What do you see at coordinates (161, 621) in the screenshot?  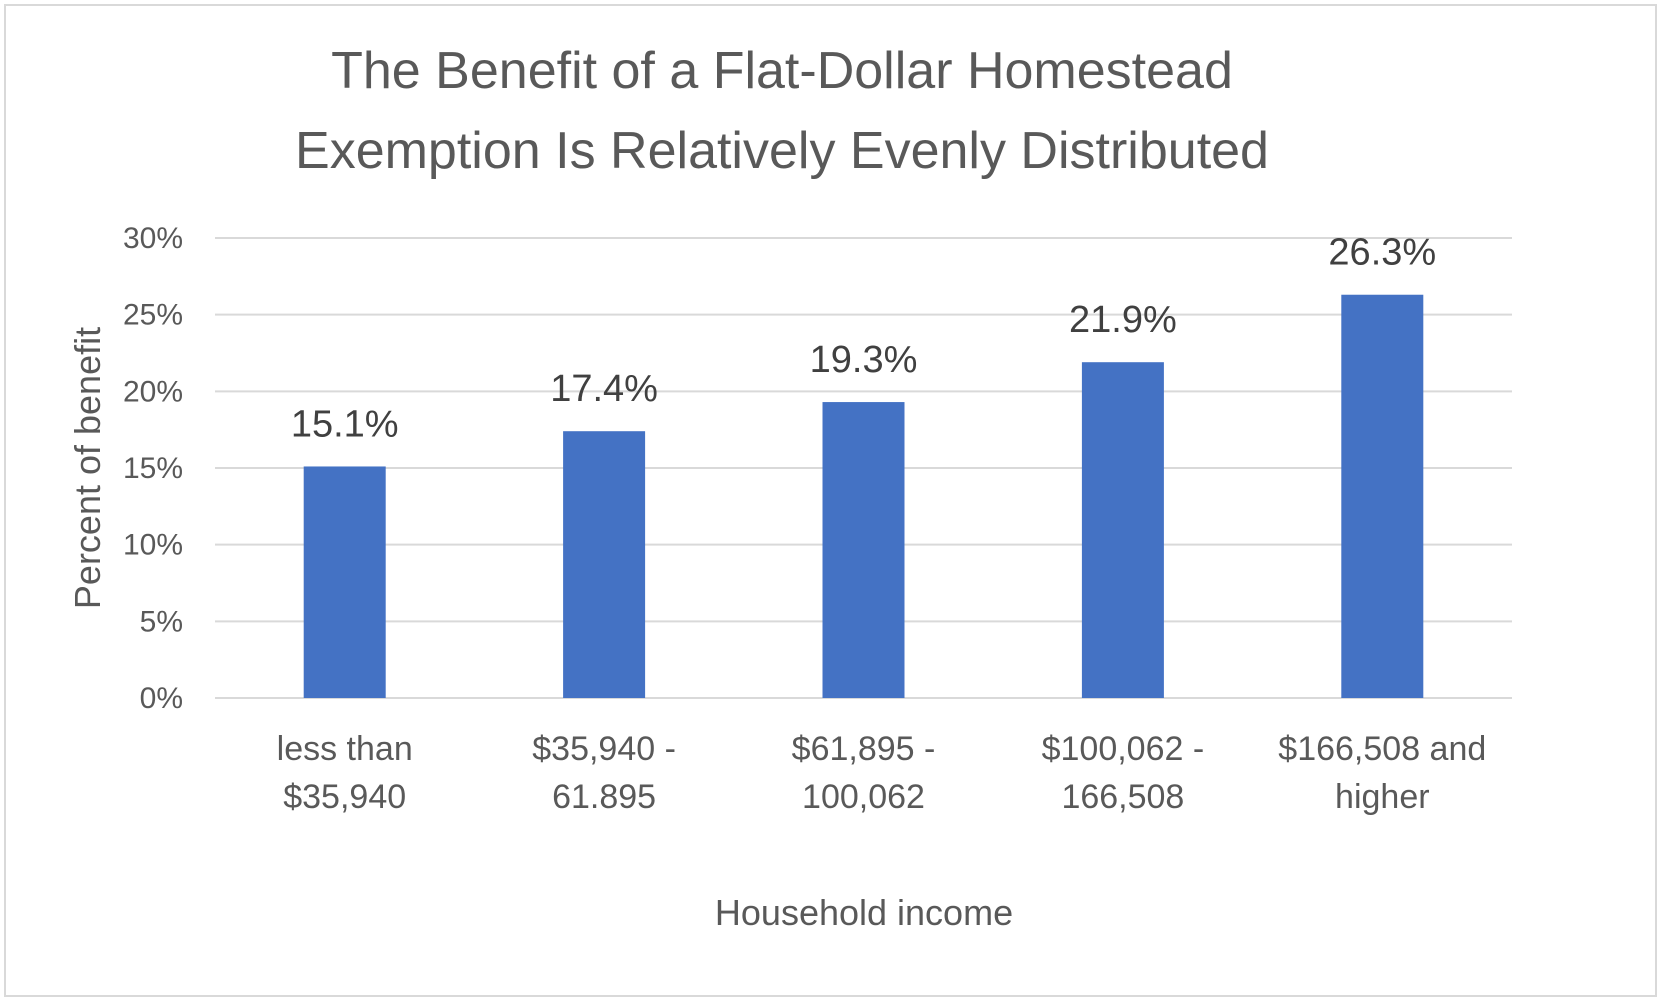 I see `y-tick-label: 5%` at bounding box center [161, 621].